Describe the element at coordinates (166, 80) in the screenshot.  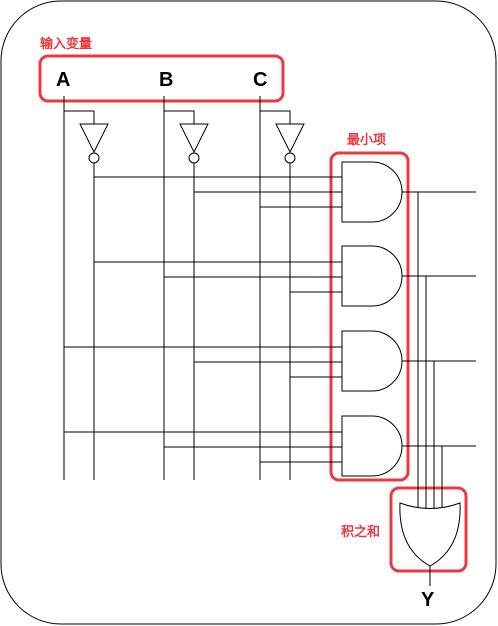
I see `variable-label-b: B` at that location.